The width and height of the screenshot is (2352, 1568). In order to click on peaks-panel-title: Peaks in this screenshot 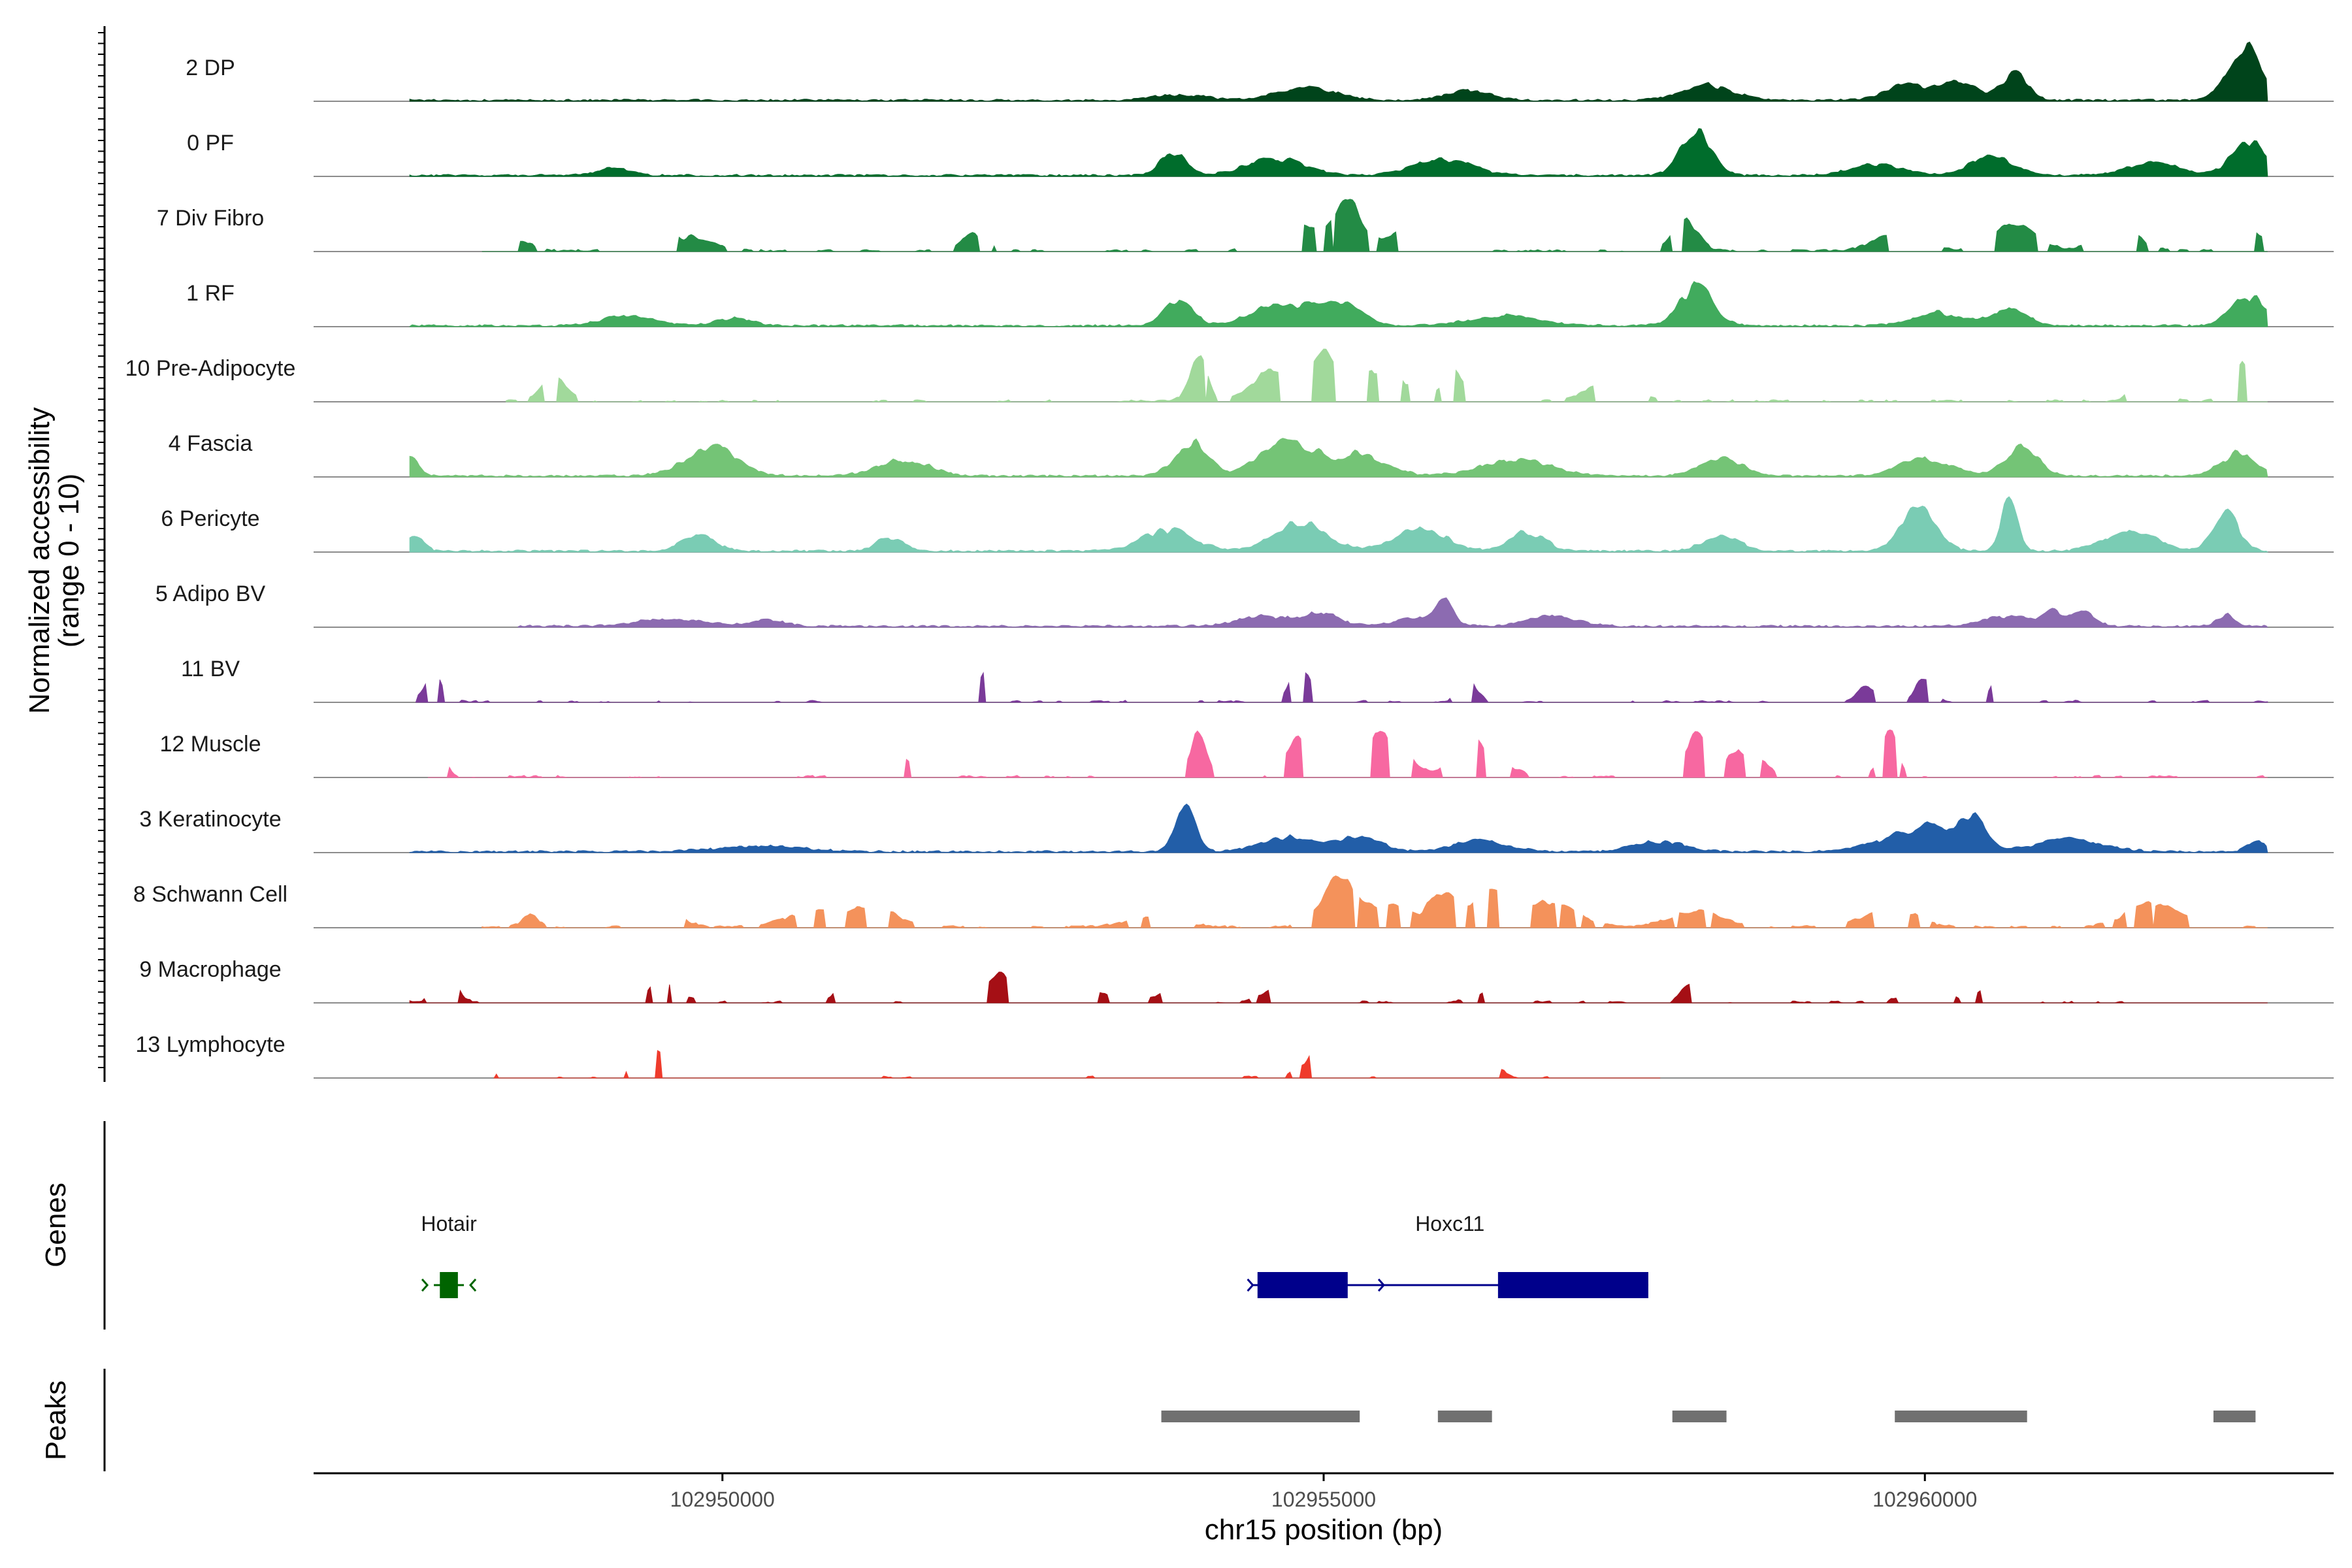, I will do `click(56, 1420)`.